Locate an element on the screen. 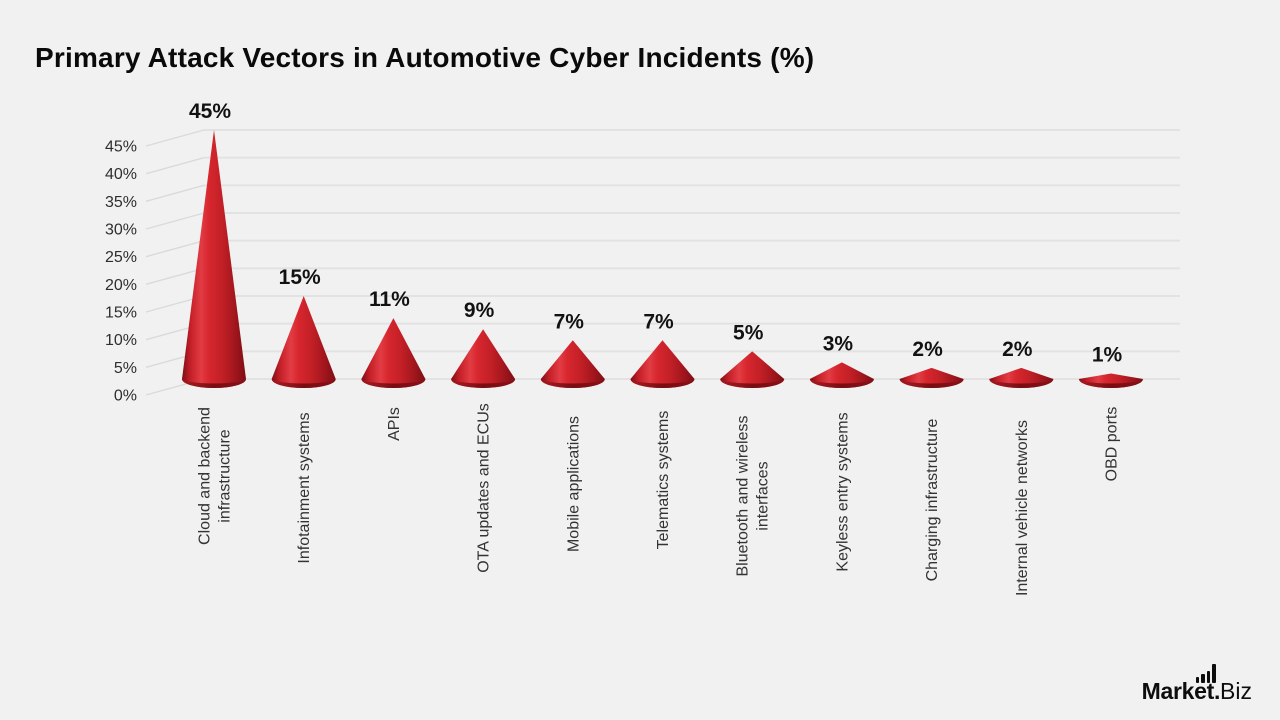 The width and height of the screenshot is (1280, 720). category-label: Charging infrastructure is located at coordinates (932, 500).